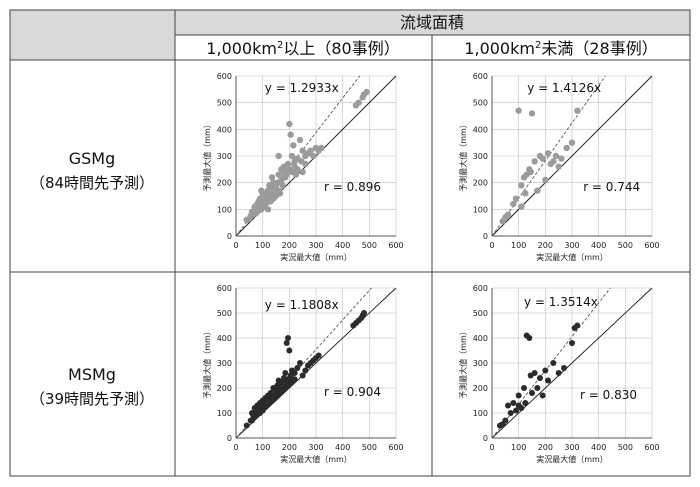 This screenshot has width=700, height=487. What do you see at coordinates (302, 305) in the screenshot?
I see `regression-equation-label: y = 1.1808x` at bounding box center [302, 305].